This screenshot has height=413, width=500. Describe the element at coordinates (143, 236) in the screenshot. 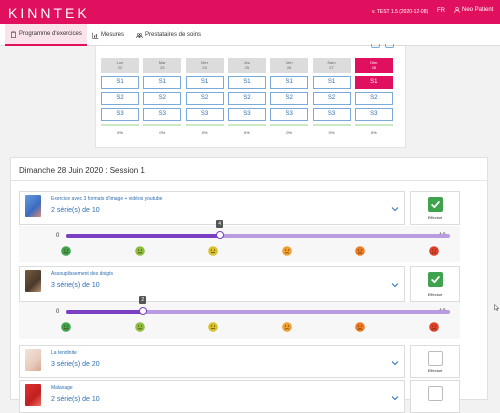

I see `slider-fill` at that location.